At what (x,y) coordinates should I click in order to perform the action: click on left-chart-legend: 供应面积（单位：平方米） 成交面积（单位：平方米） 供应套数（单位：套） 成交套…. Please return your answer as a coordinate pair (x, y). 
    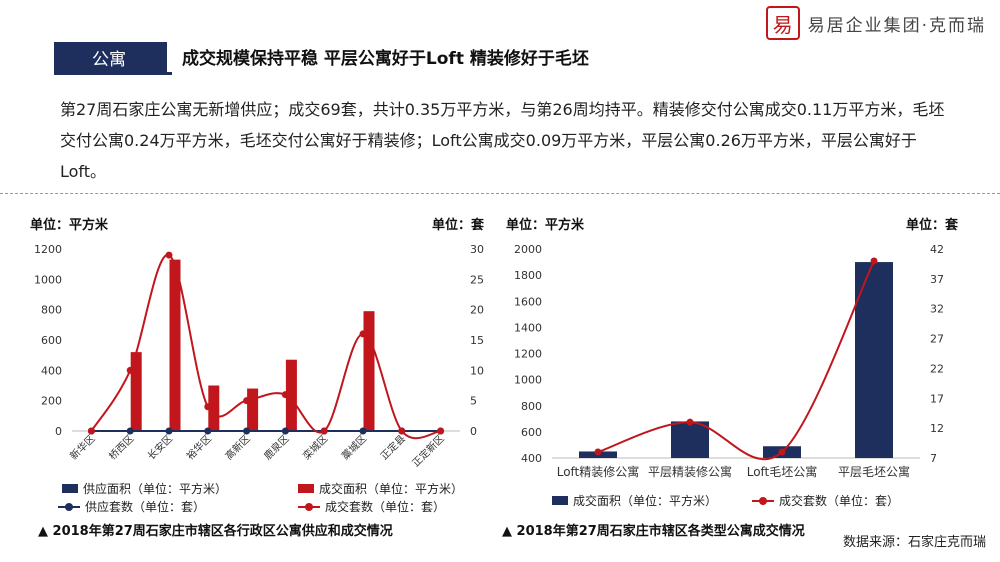
    Looking at the image, I should click on (250, 498).